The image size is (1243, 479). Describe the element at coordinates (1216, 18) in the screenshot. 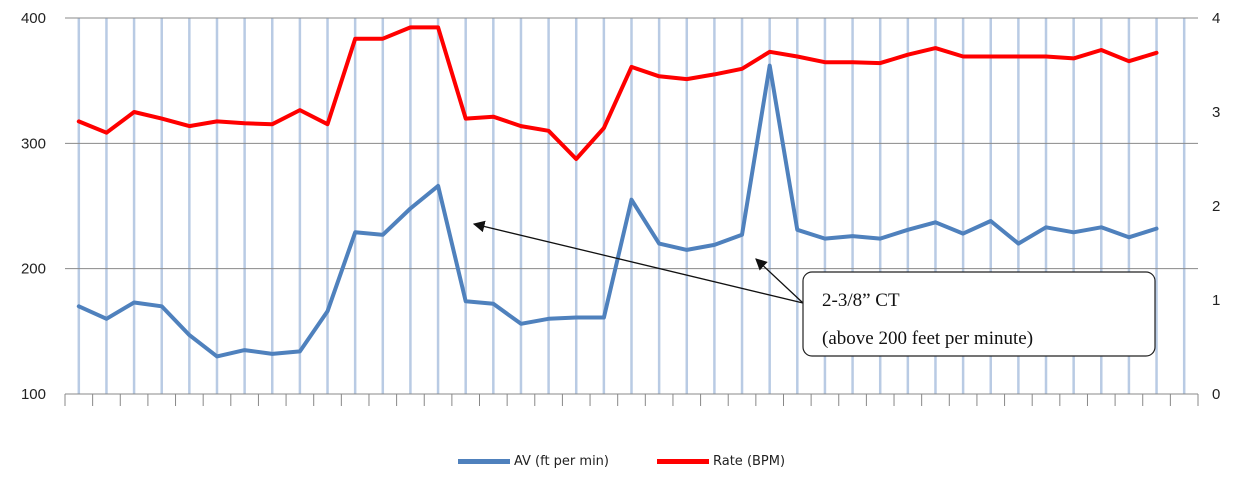

I see `right-axis-tick-label: 4` at that location.